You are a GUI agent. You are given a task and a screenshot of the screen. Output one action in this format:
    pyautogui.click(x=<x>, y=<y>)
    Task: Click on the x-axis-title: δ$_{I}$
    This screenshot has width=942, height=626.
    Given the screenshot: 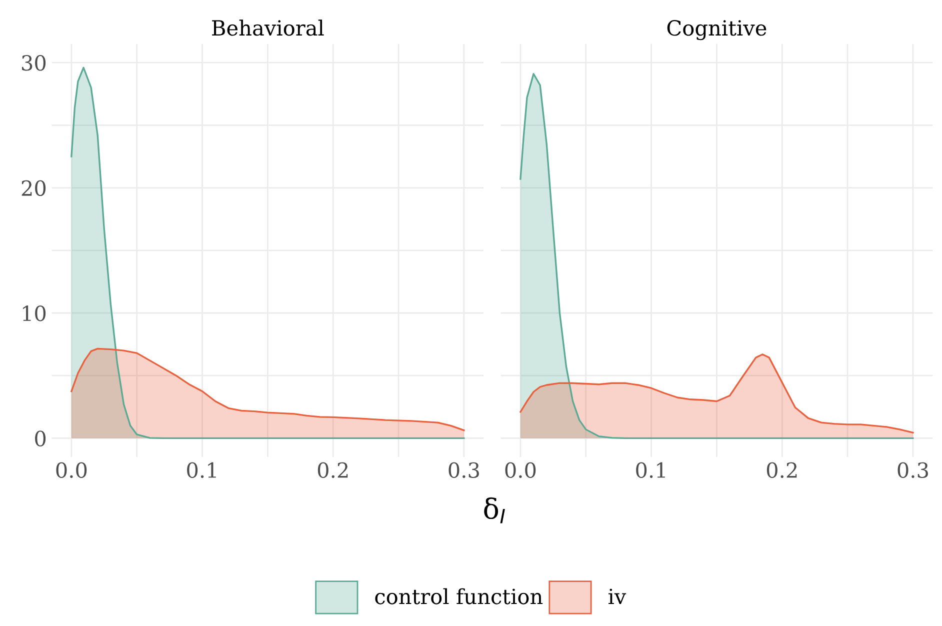 What is the action you would take?
    pyautogui.click(x=494, y=510)
    